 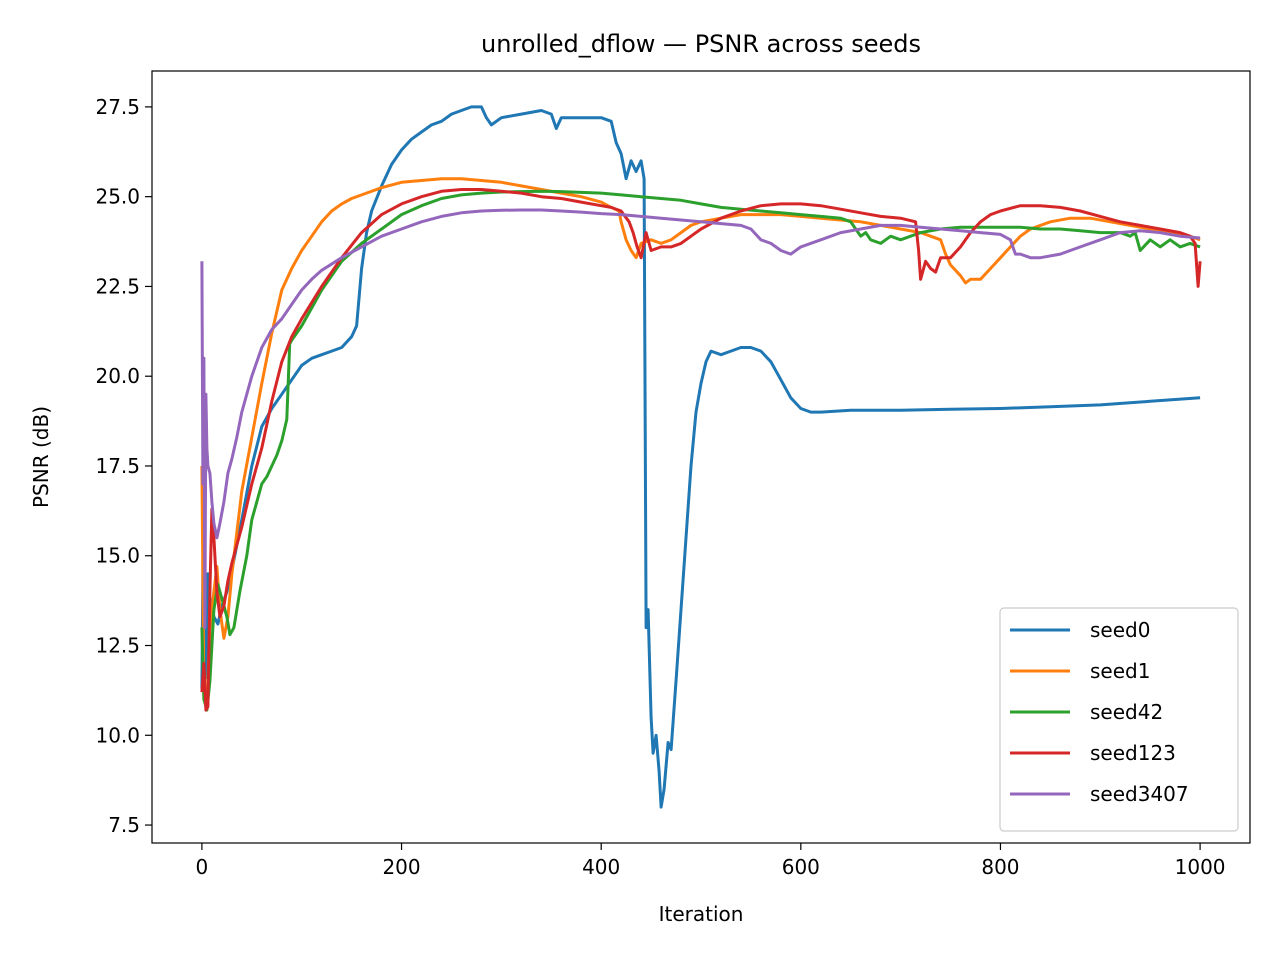 What do you see at coordinates (1126, 712) in the screenshot?
I see `legend-label-seed42: seed42` at bounding box center [1126, 712].